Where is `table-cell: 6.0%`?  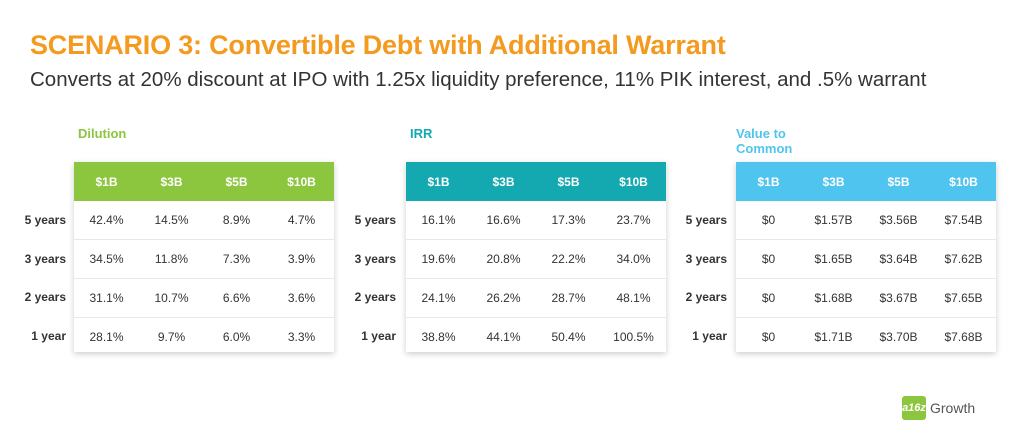 table-cell: 6.0% is located at coordinates (236, 337).